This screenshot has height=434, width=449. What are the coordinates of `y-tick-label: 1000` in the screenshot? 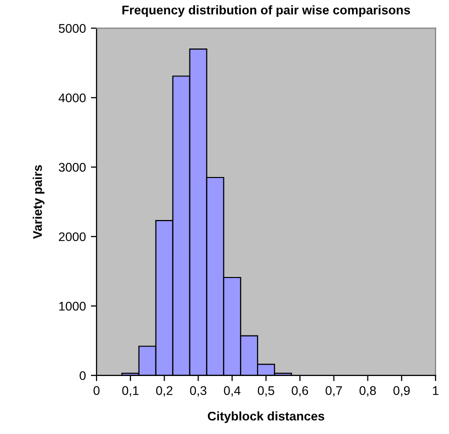 It's located at (72, 306).